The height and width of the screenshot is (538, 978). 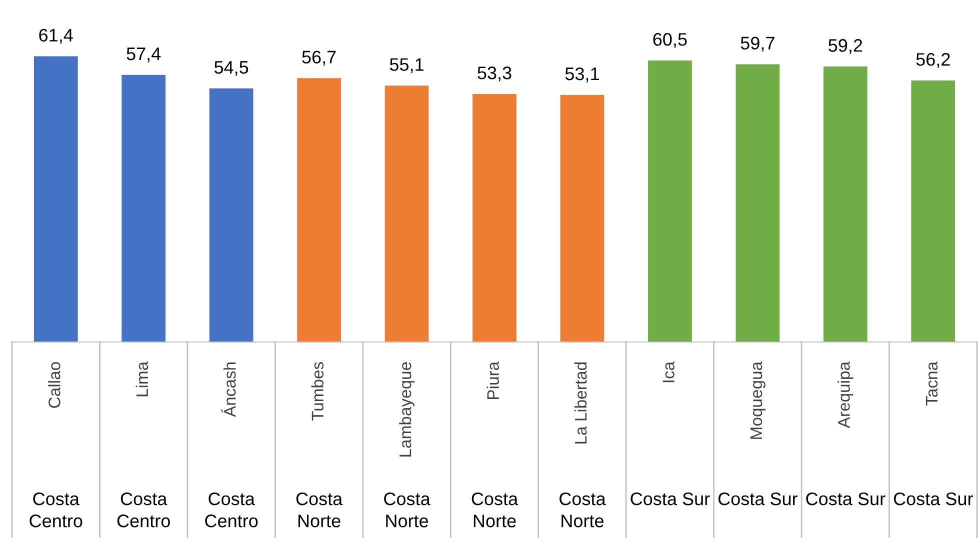 I want to click on data-label: 59,2, so click(x=845, y=46).